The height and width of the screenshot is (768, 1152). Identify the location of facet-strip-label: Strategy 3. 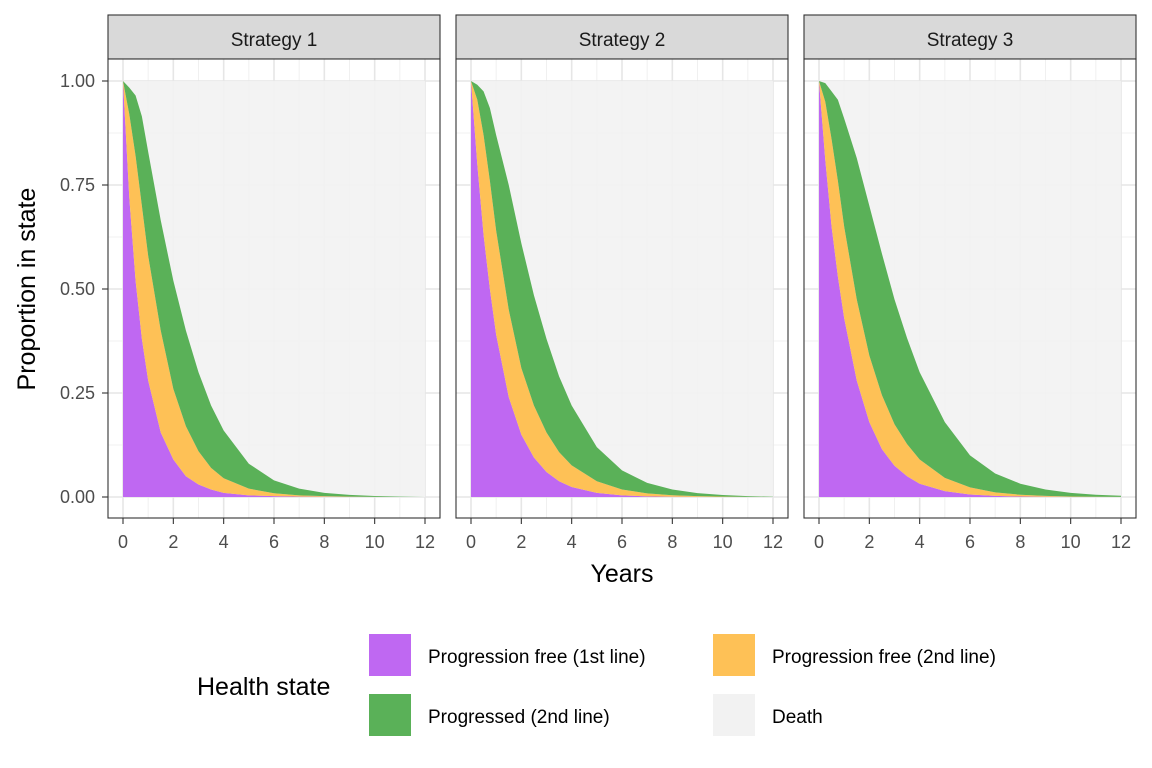
(970, 40).